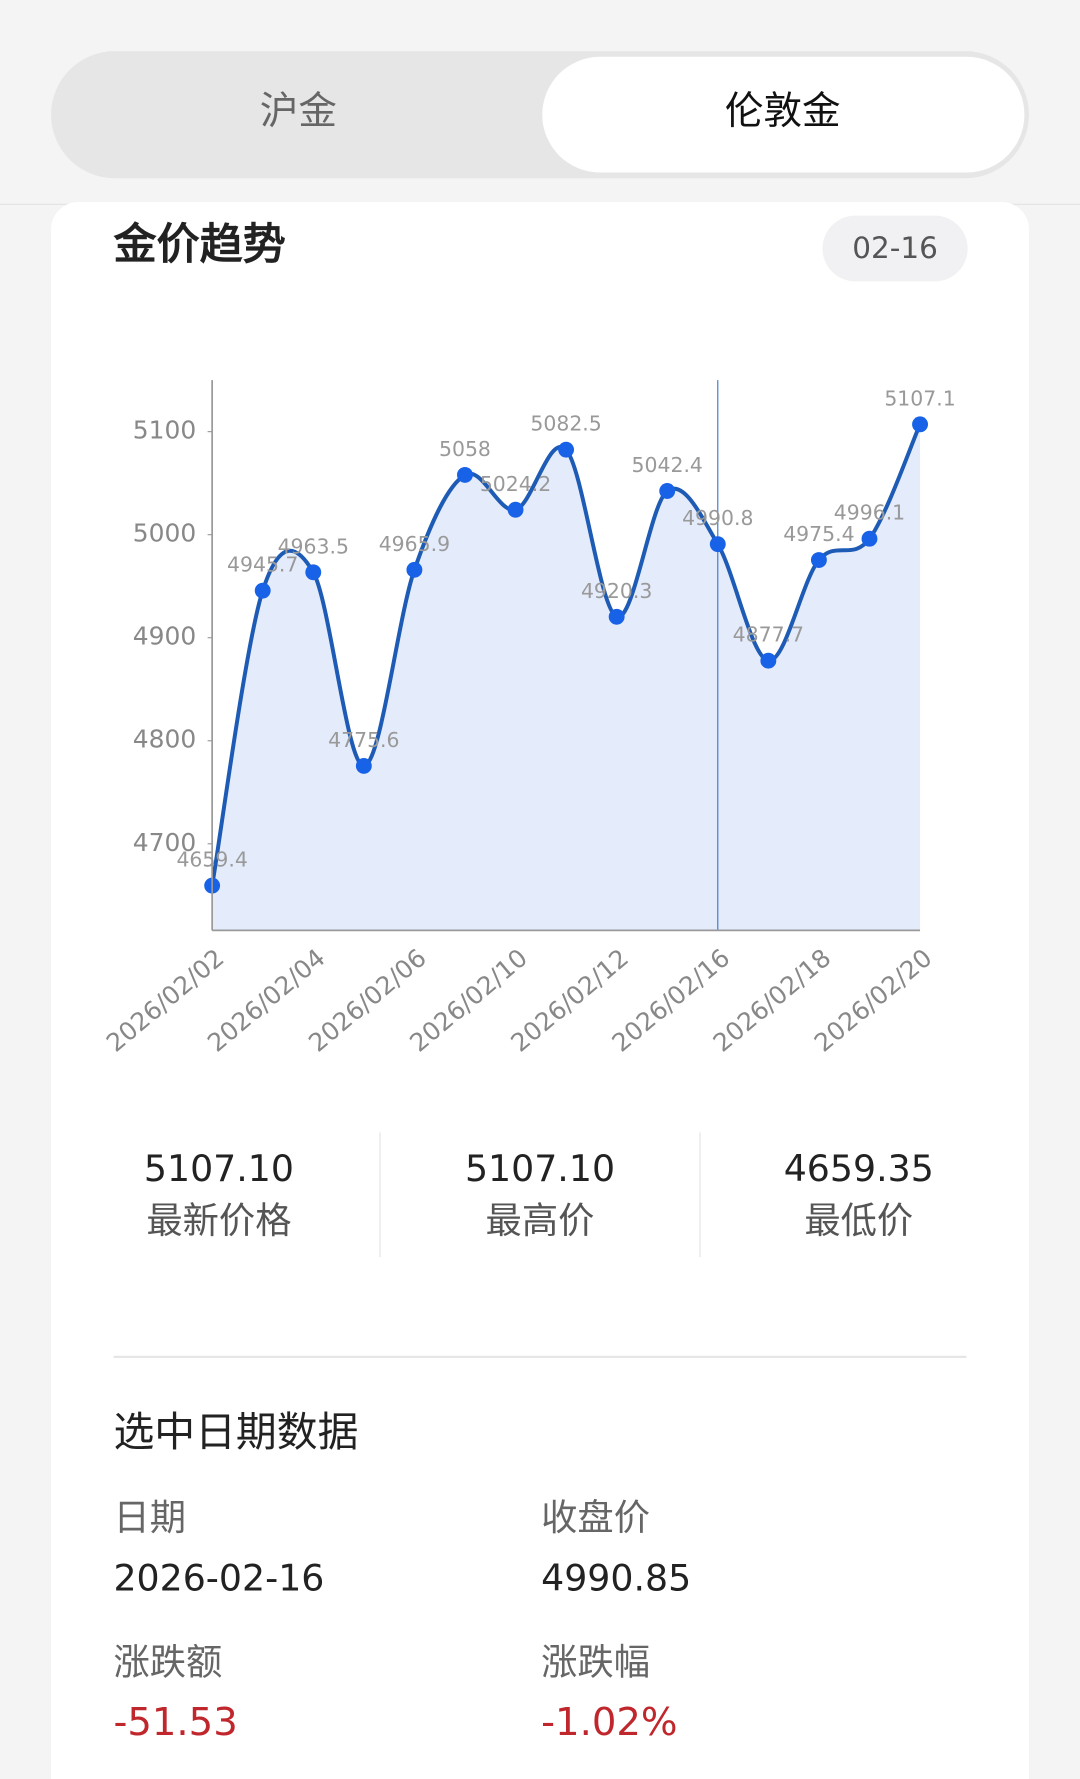  I want to click on date-badge, so click(895, 248).